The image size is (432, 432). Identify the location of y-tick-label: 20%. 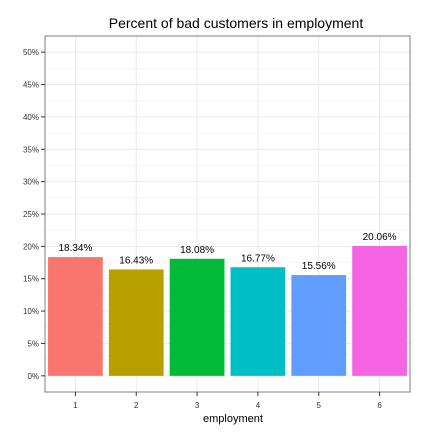
(31, 246).